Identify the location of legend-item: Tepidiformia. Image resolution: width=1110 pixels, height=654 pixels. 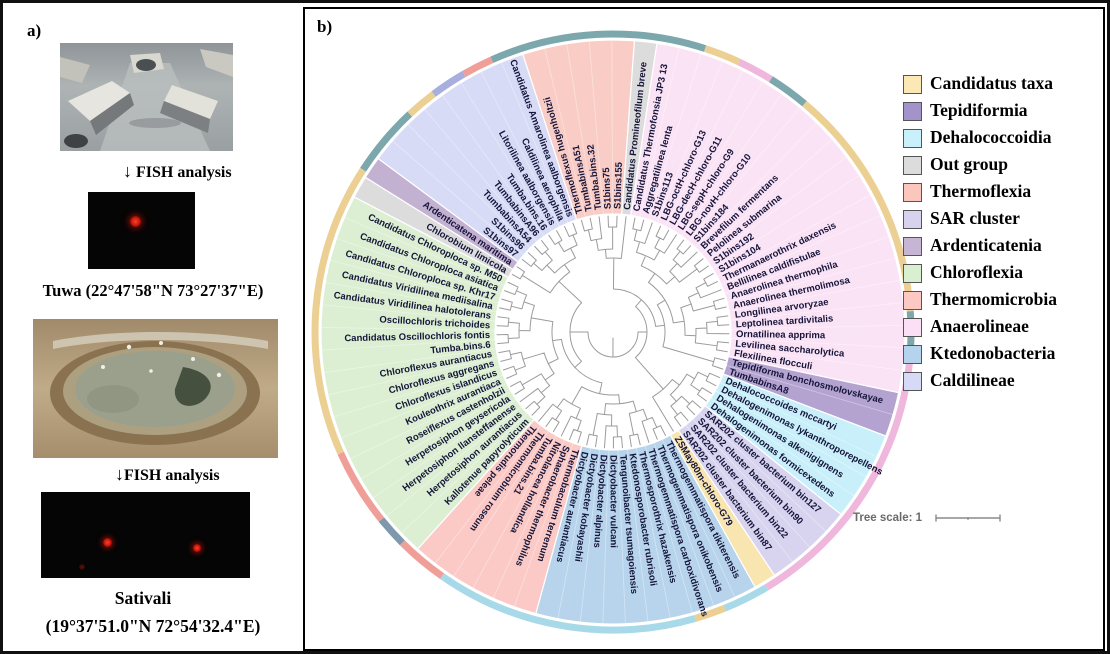
(980, 110).